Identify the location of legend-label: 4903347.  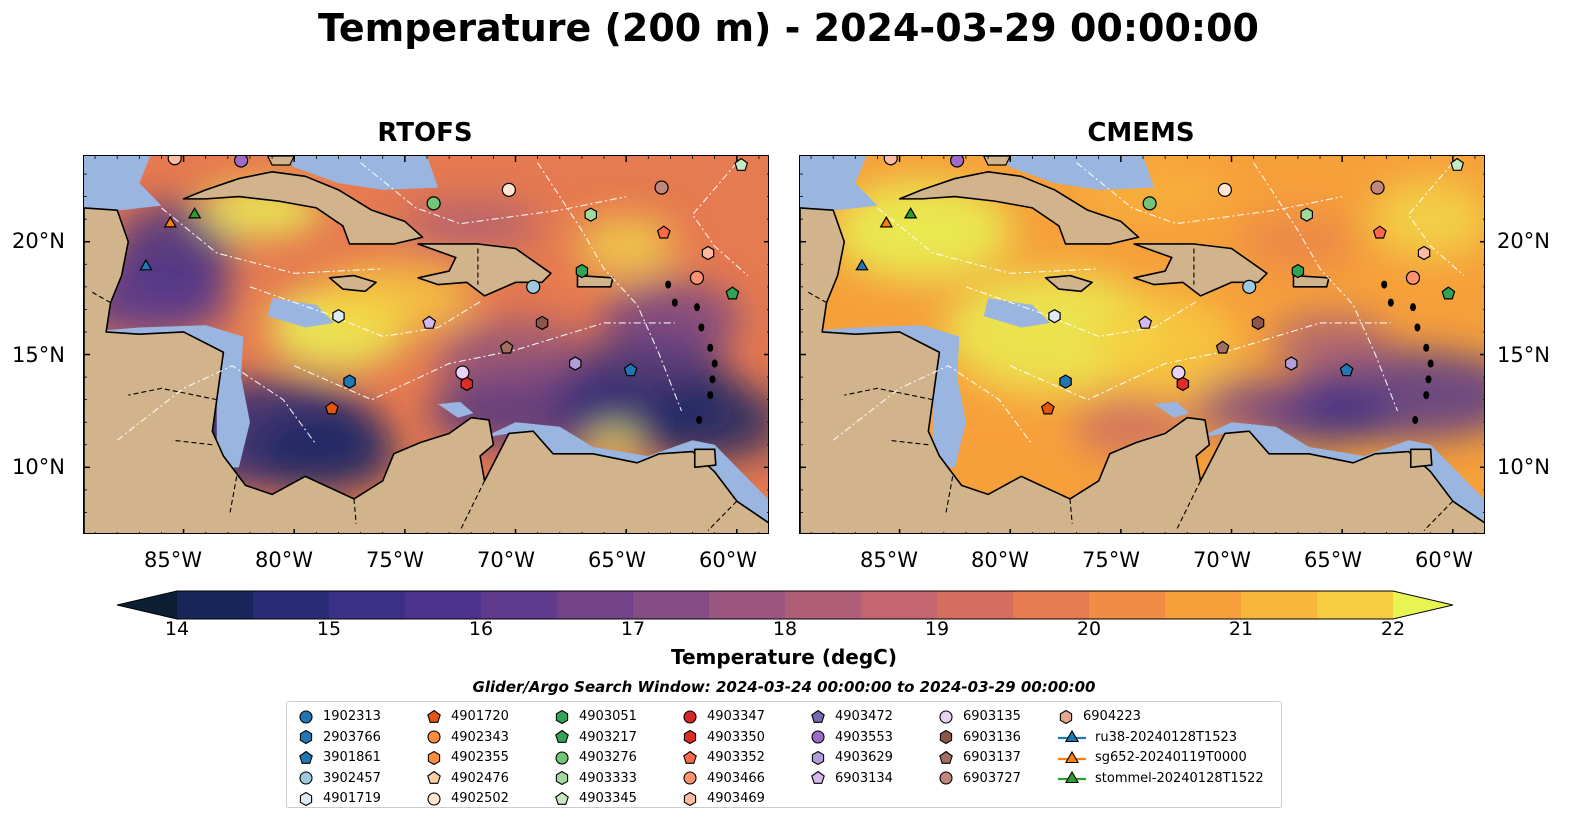
(736, 716).